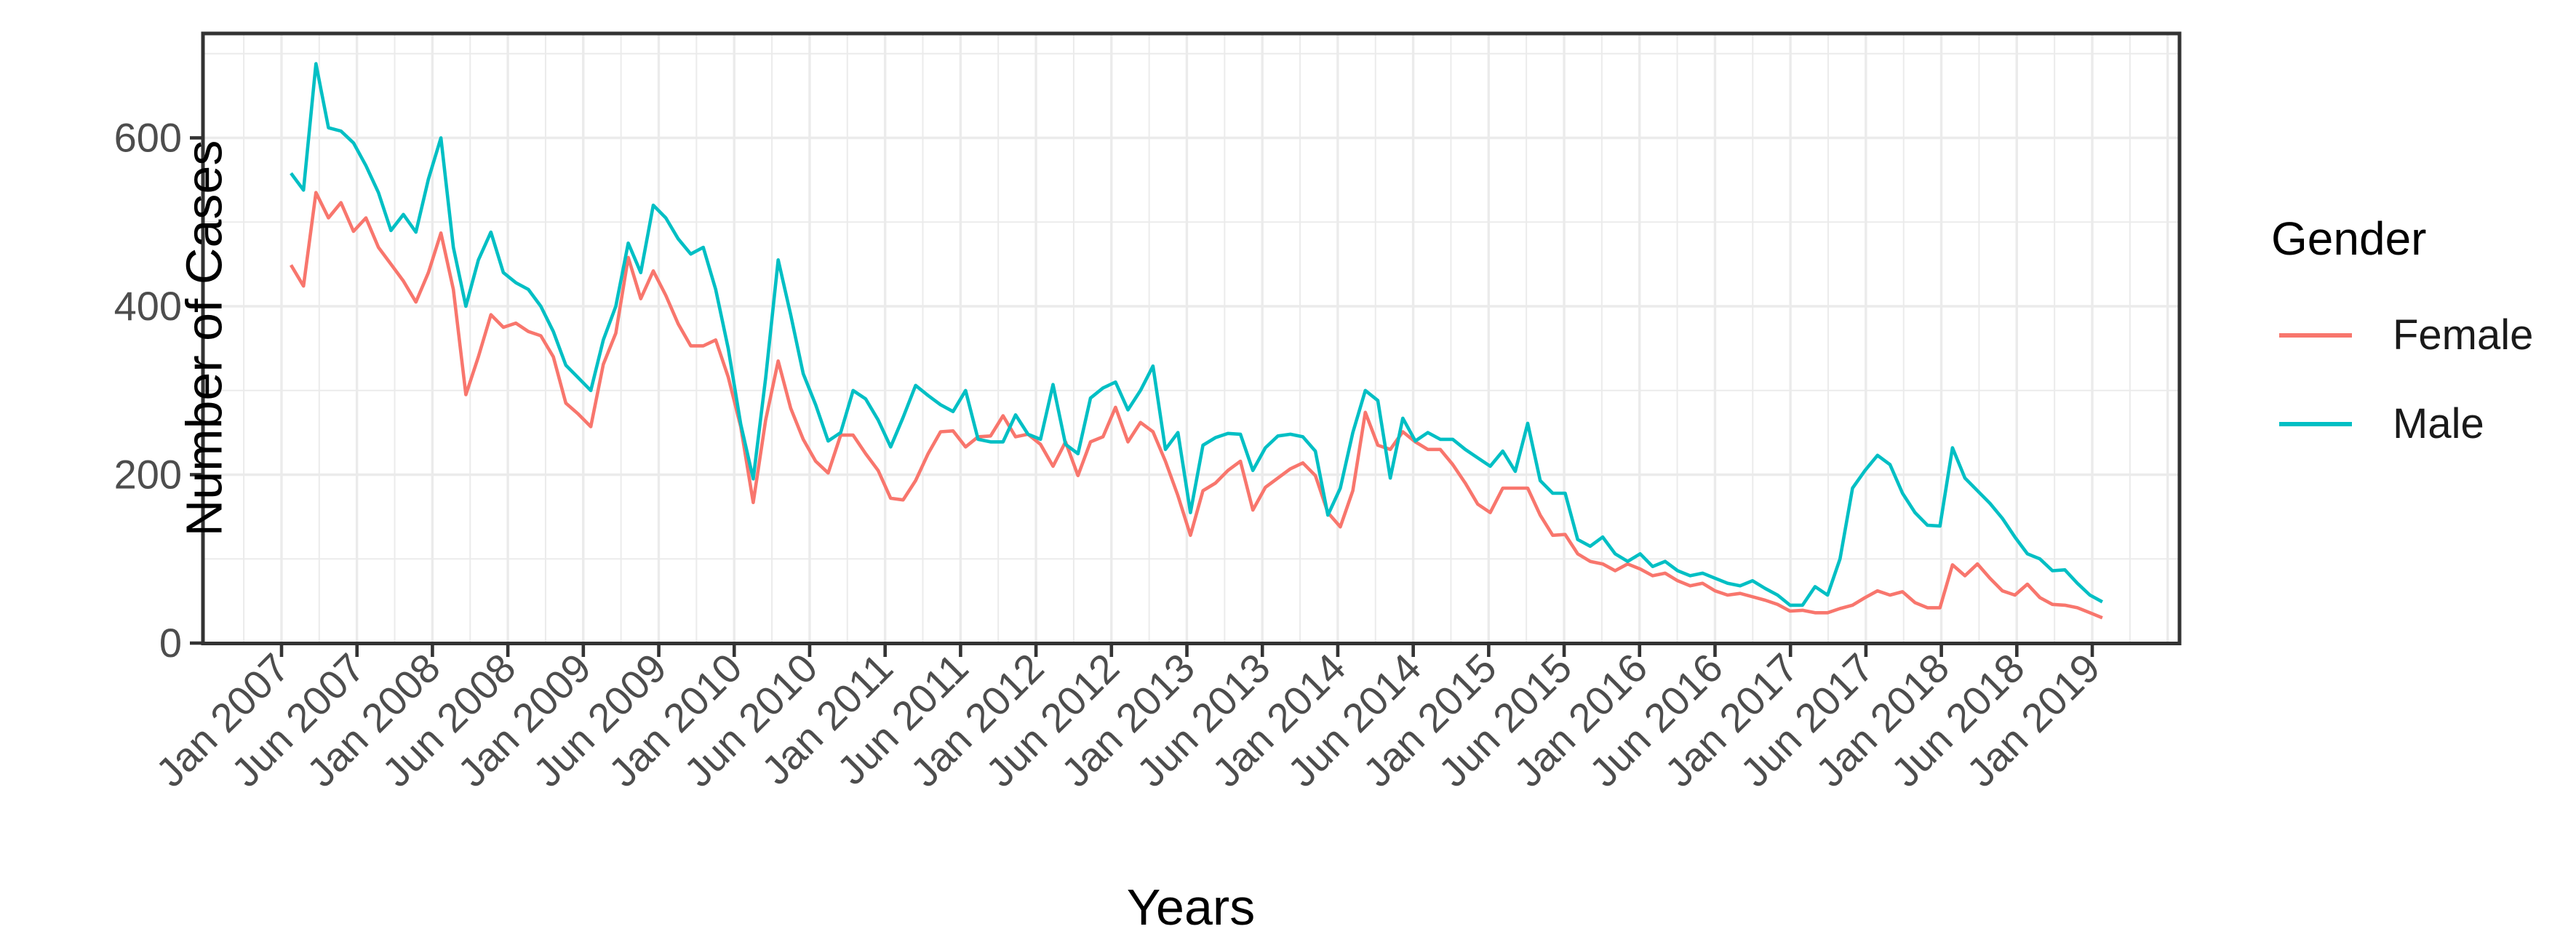 This screenshot has width=2576, height=937. Describe the element at coordinates (148, 306) in the screenshot. I see `y-tick-label: 400` at that location.